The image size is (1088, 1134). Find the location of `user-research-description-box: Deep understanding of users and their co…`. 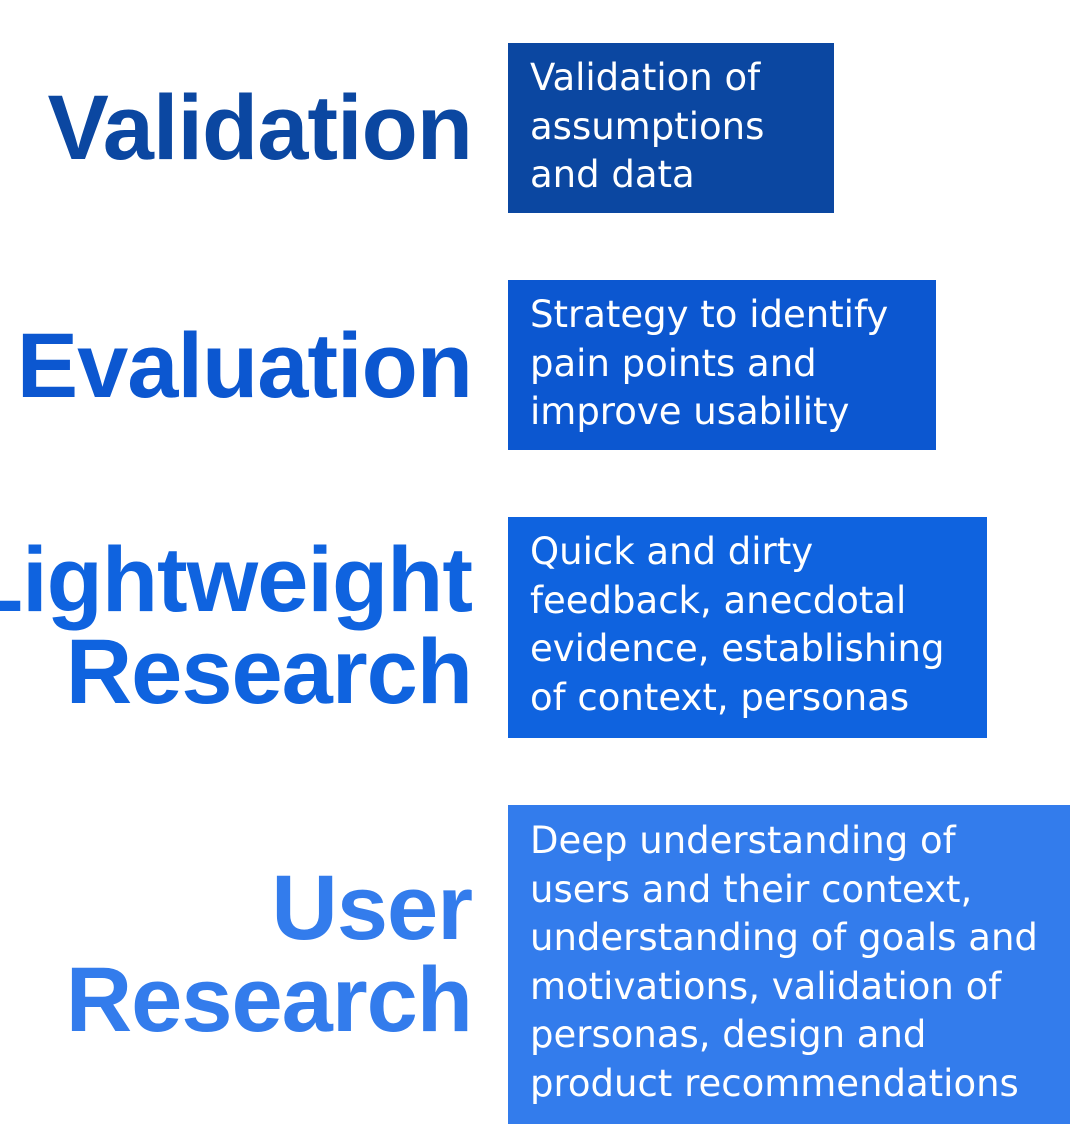

user-research-description-box: Deep understanding of users and their co… is located at coordinates (789, 964).